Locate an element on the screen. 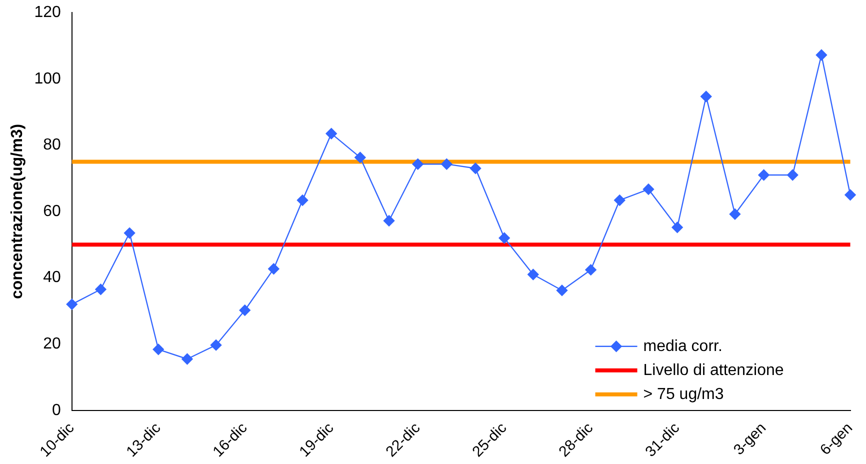 Image resolution: width=866 pixels, height=464 pixels. y-tick-label: 20 is located at coordinates (52, 343).